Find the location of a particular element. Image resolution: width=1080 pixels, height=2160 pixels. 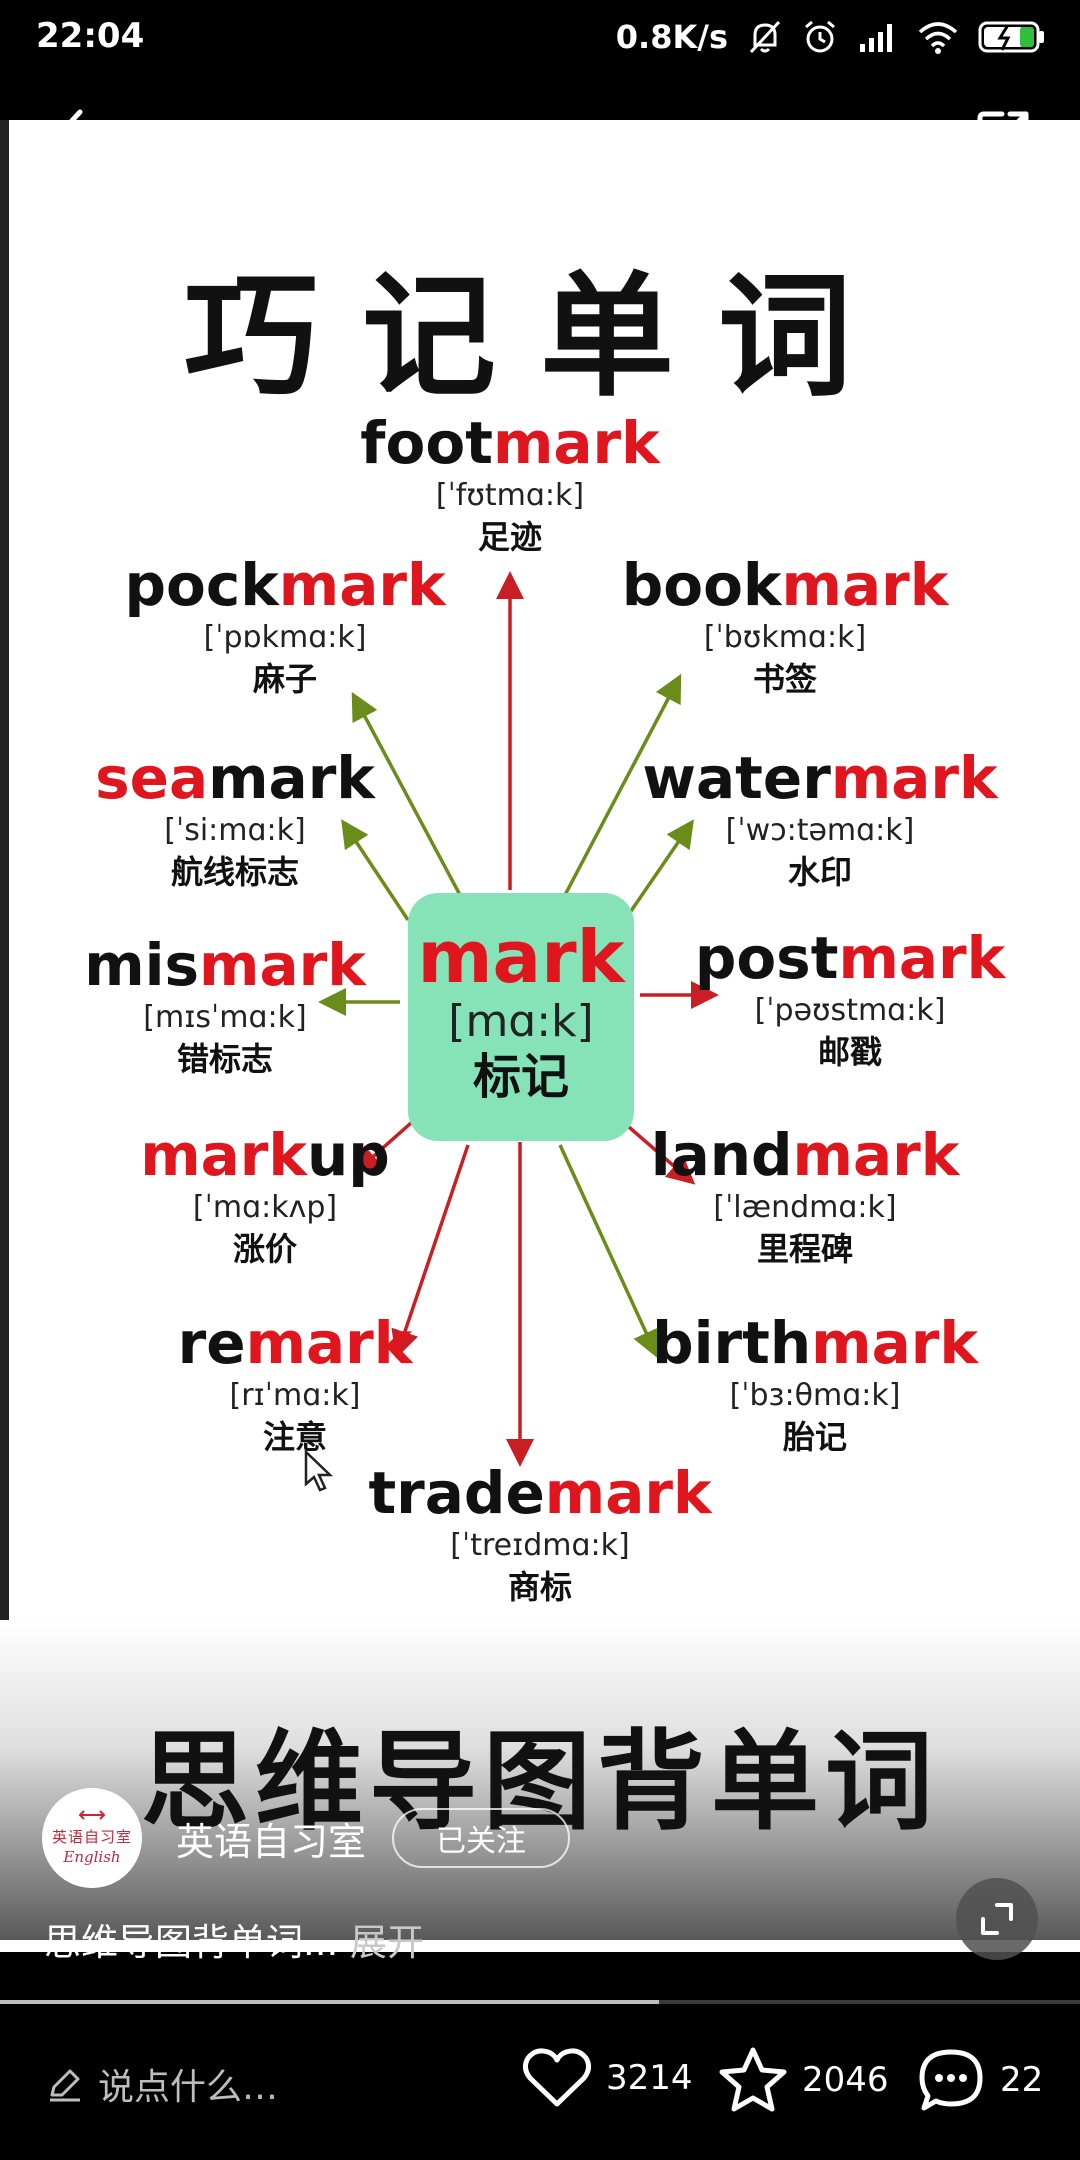

word-markup: markup [ˈmɑ:kʌp] 涨价 is located at coordinates (265, 1196).